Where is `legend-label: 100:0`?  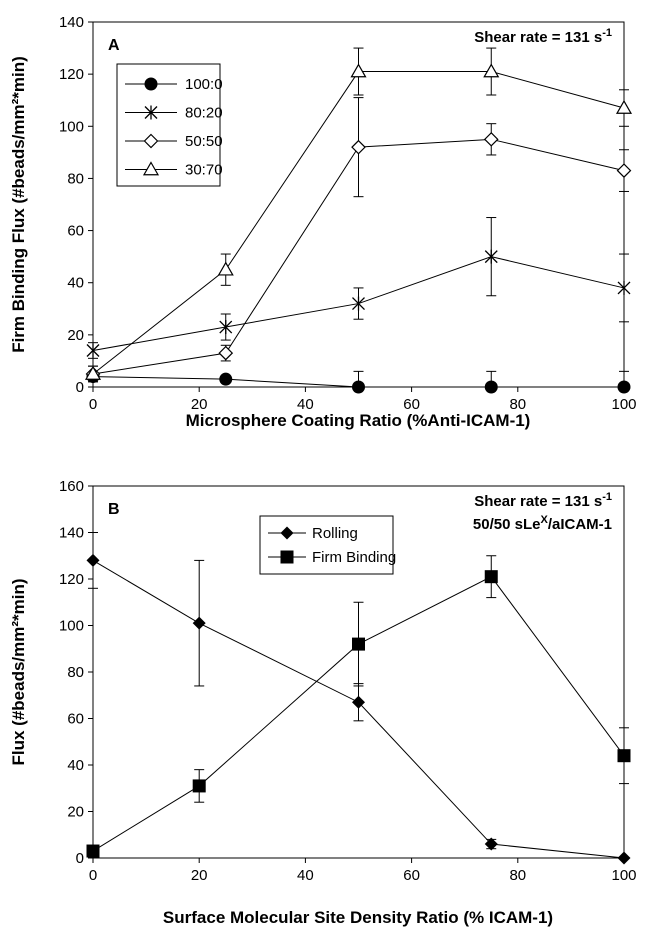 legend-label: 100:0 is located at coordinates (204, 84).